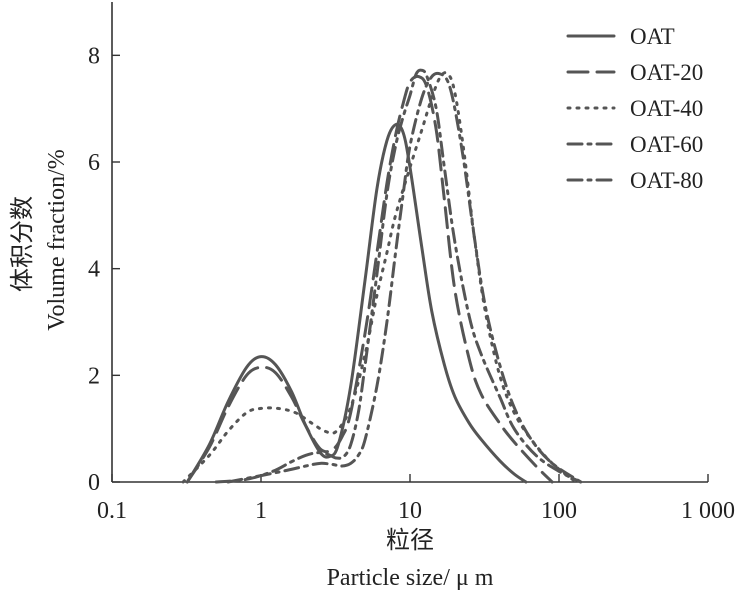  I want to click on legend: OAT OAT-20 OAT-40 OAT-60 OAT-80, so click(634, 108).